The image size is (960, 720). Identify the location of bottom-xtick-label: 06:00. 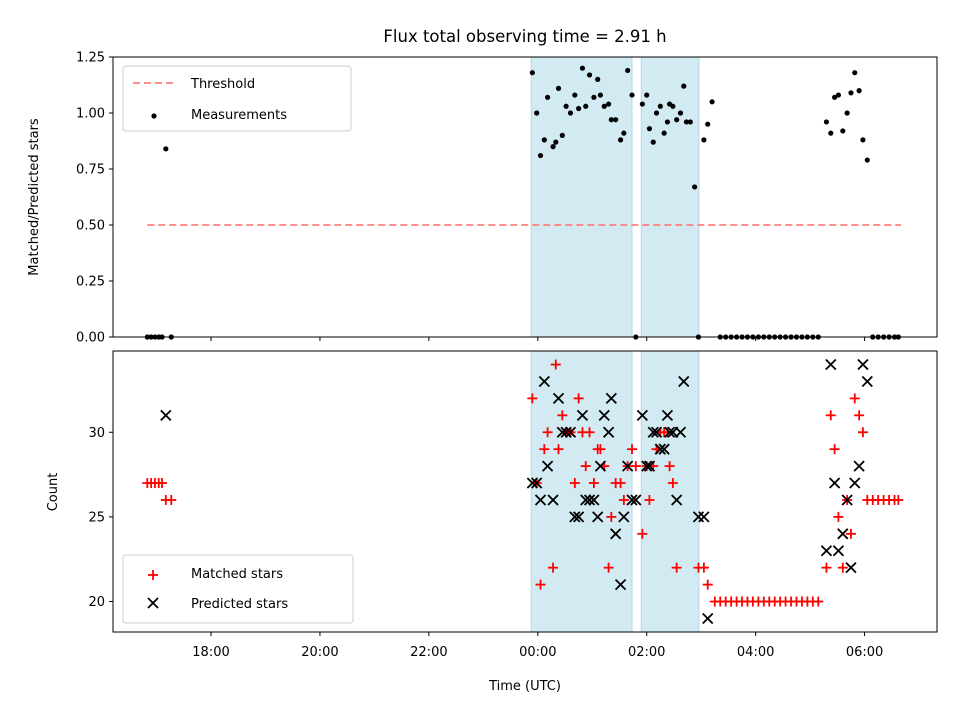
(864, 652).